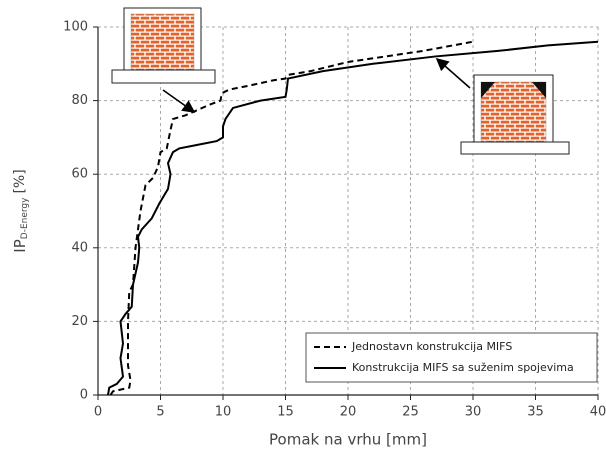 The image size is (606, 452). Describe the element at coordinates (502, 106) in the screenshot. I see `illustration-gapped` at that location.